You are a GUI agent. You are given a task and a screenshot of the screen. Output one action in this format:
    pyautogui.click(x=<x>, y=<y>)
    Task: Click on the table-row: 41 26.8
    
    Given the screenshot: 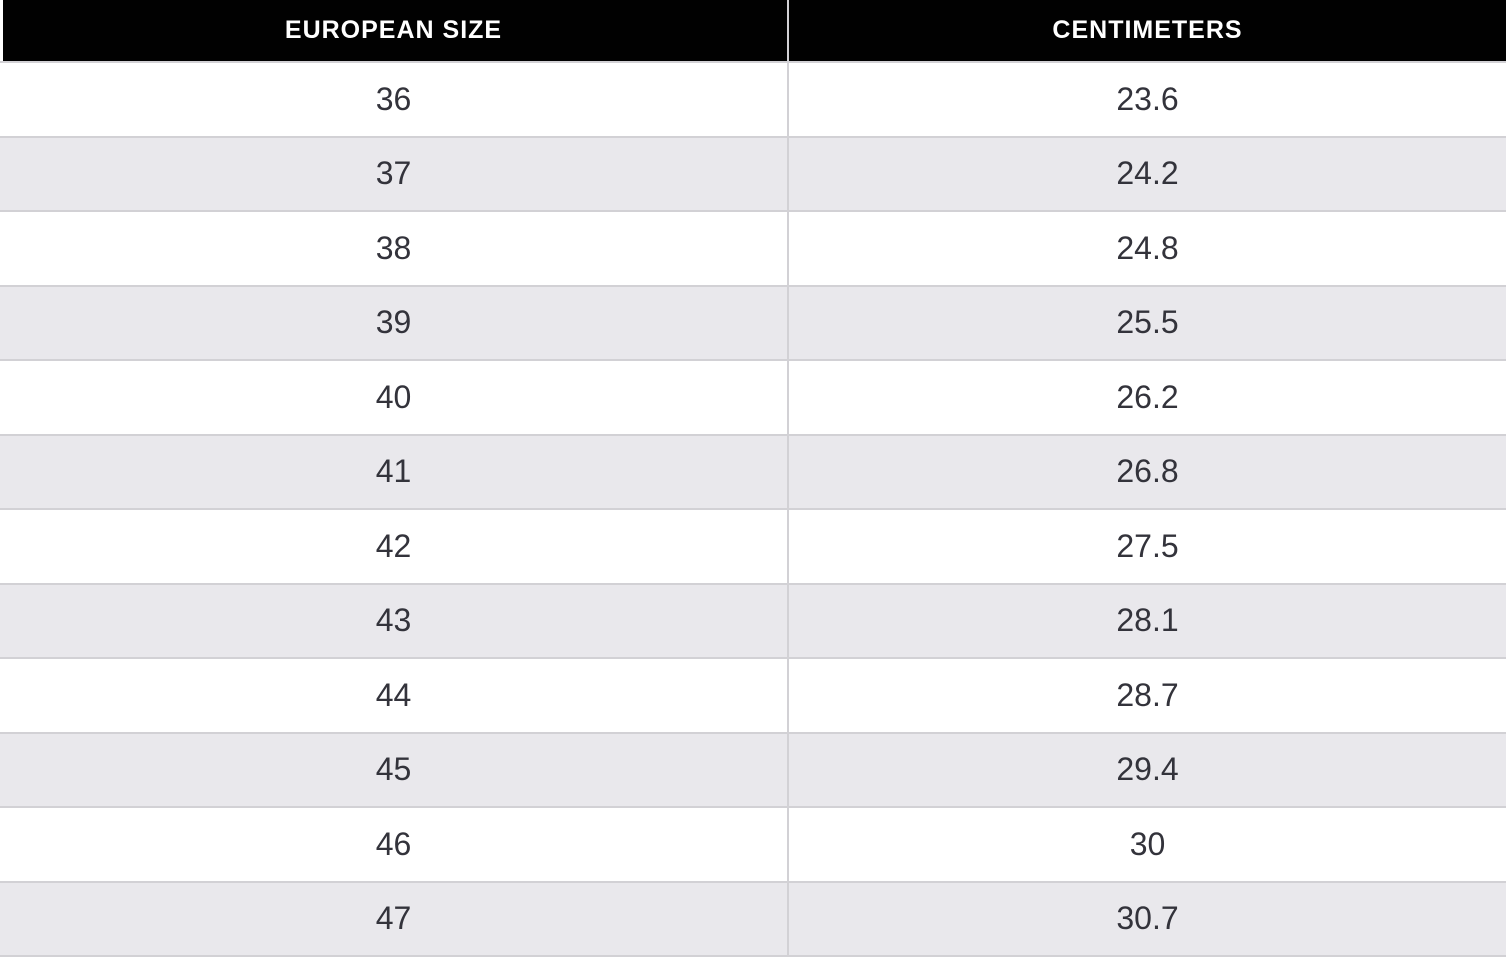 What is the action you would take?
    pyautogui.click(x=753, y=472)
    